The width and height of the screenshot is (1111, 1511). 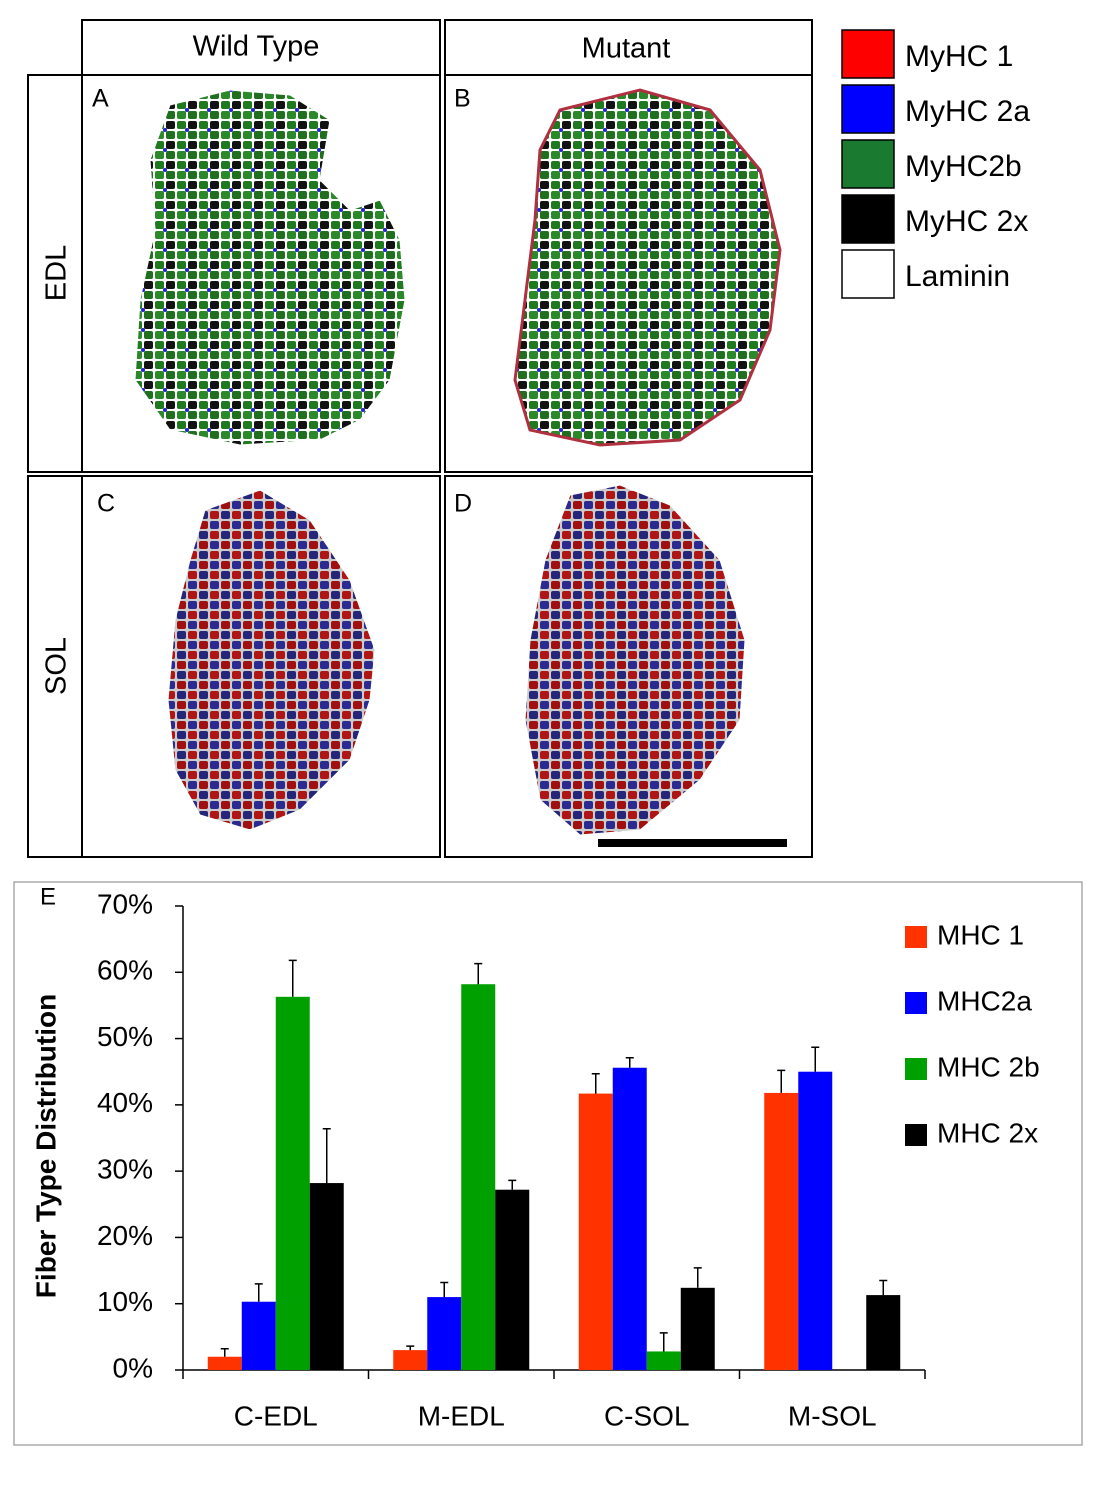 What do you see at coordinates (984, 1000) in the screenshot?
I see `legend-label: MHC2a` at bounding box center [984, 1000].